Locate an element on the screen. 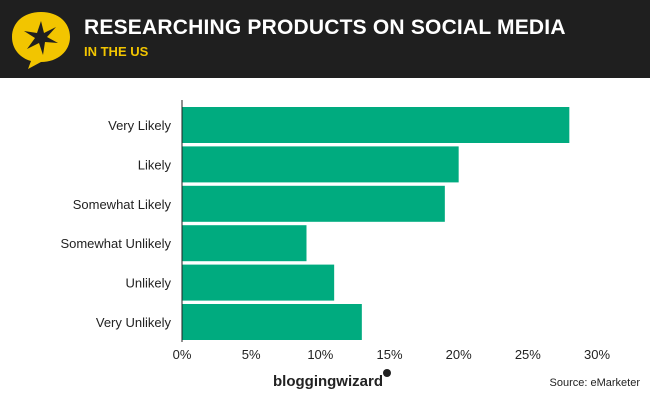  brand-dot-icon is located at coordinates (387, 373).